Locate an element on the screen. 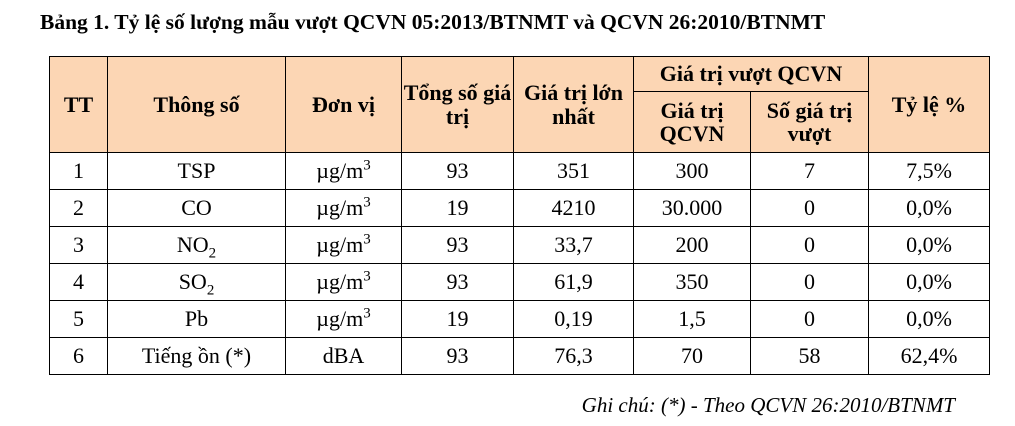 The image size is (1015, 426). cell-max: 0,19 is located at coordinates (573, 319).